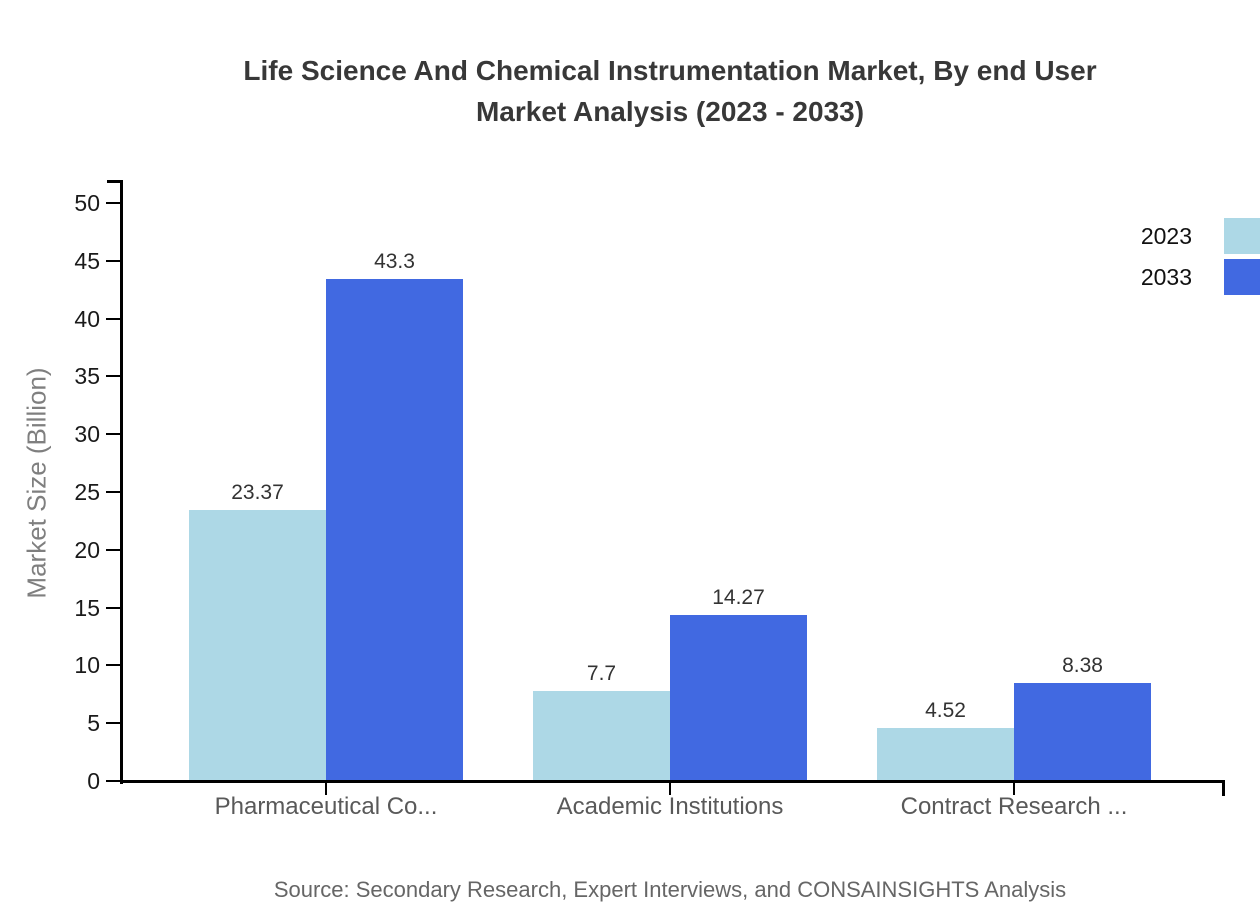 The image size is (1260, 920). Describe the element at coordinates (87, 319) in the screenshot. I see `y-tick-label: 40` at that location.